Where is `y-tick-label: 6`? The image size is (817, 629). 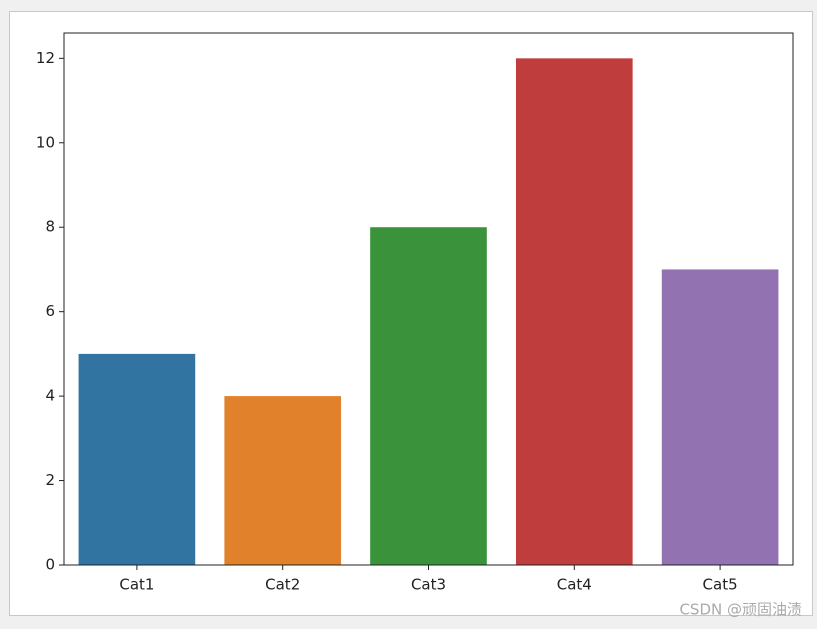 y-tick-label: 6 is located at coordinates (50, 311).